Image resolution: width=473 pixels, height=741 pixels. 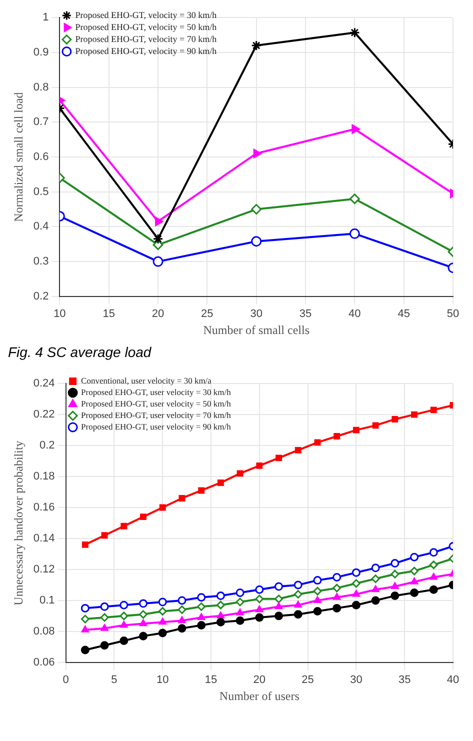 What do you see at coordinates (146, 380) in the screenshot?
I see `legend-label: Conventional, user velocity = 30 km/a` at bounding box center [146, 380].